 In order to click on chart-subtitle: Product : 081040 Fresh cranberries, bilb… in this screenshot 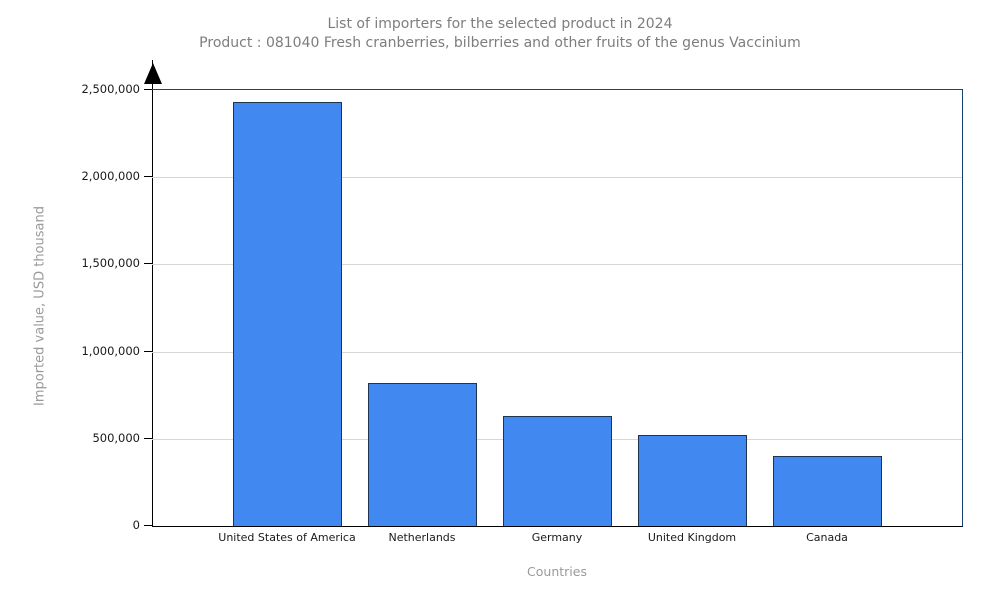, I will do `click(500, 43)`.